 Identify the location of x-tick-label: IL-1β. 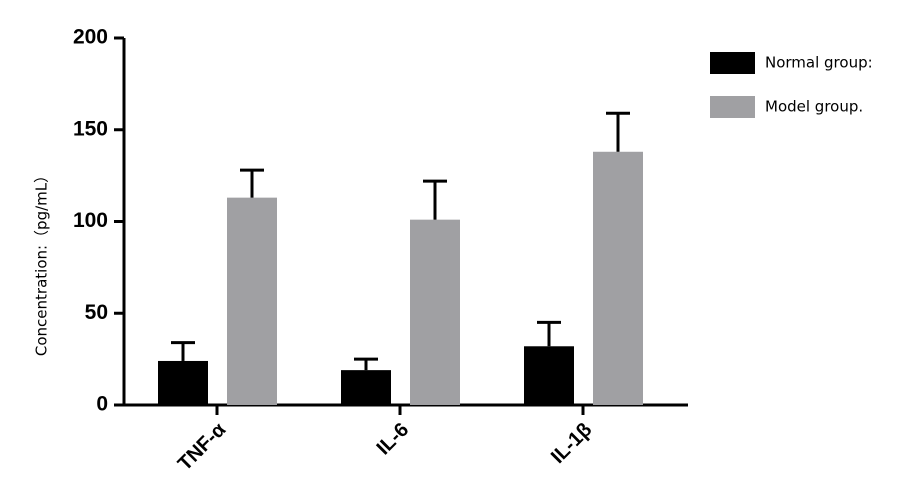
(571, 443).